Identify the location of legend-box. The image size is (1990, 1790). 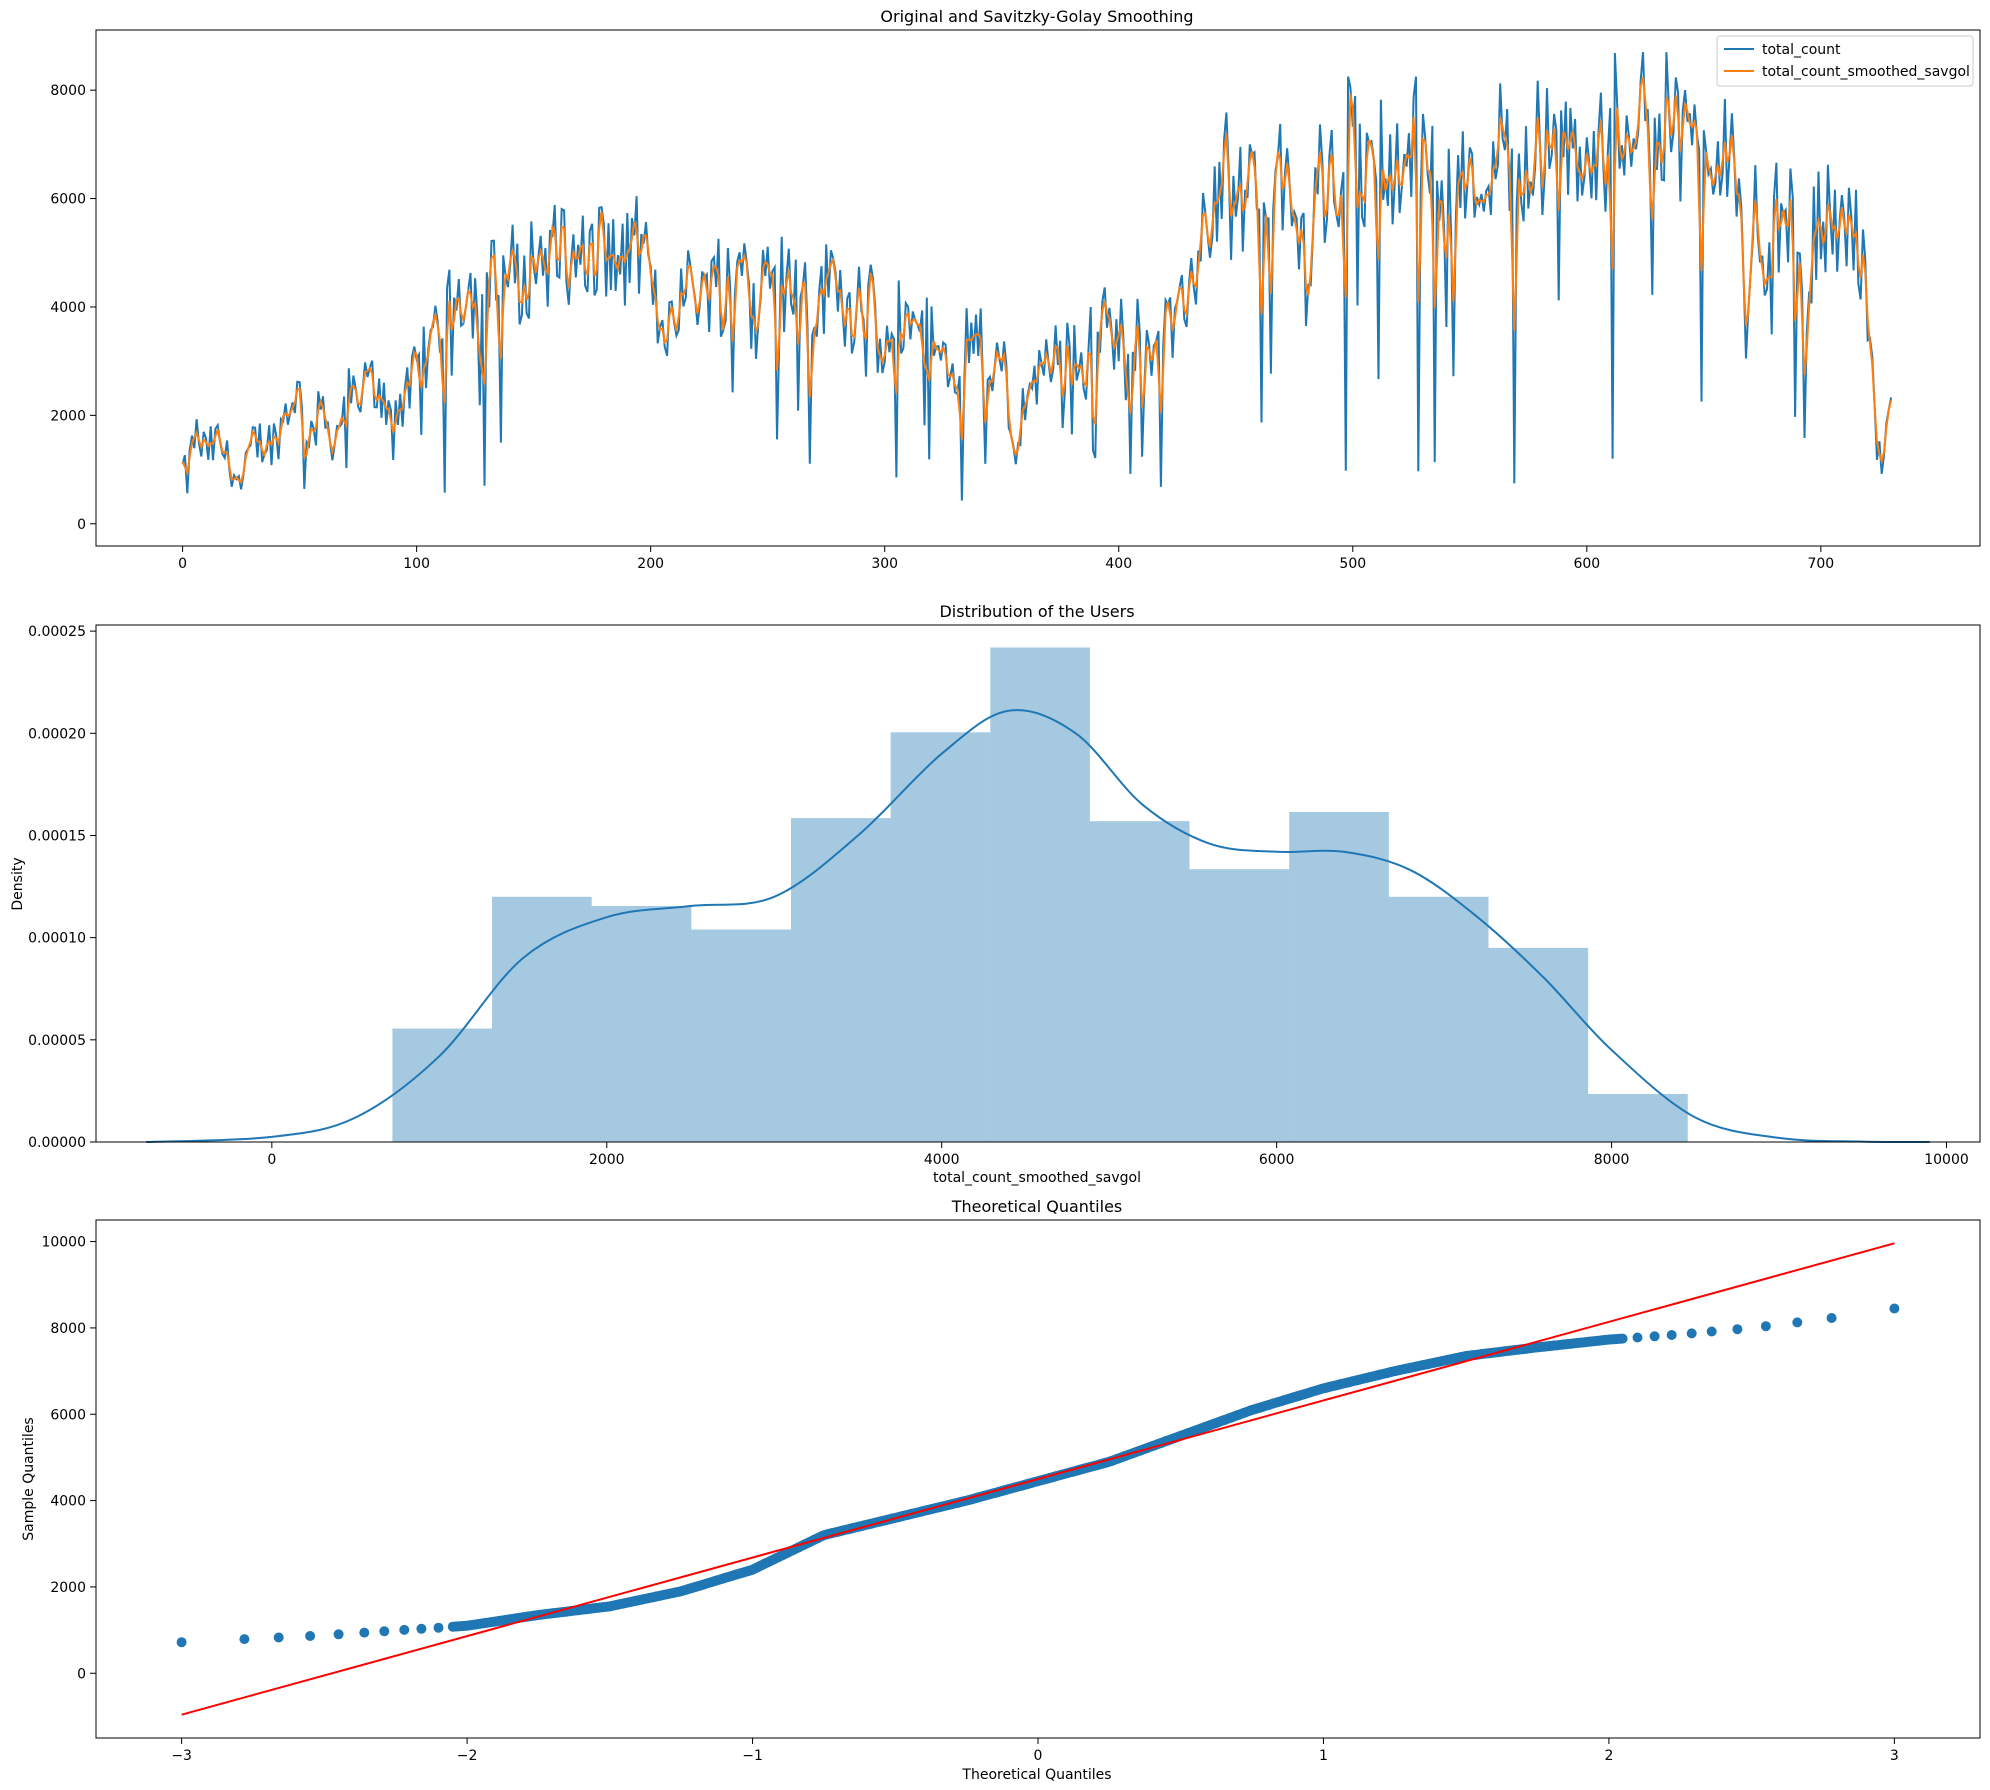
(1845, 61).